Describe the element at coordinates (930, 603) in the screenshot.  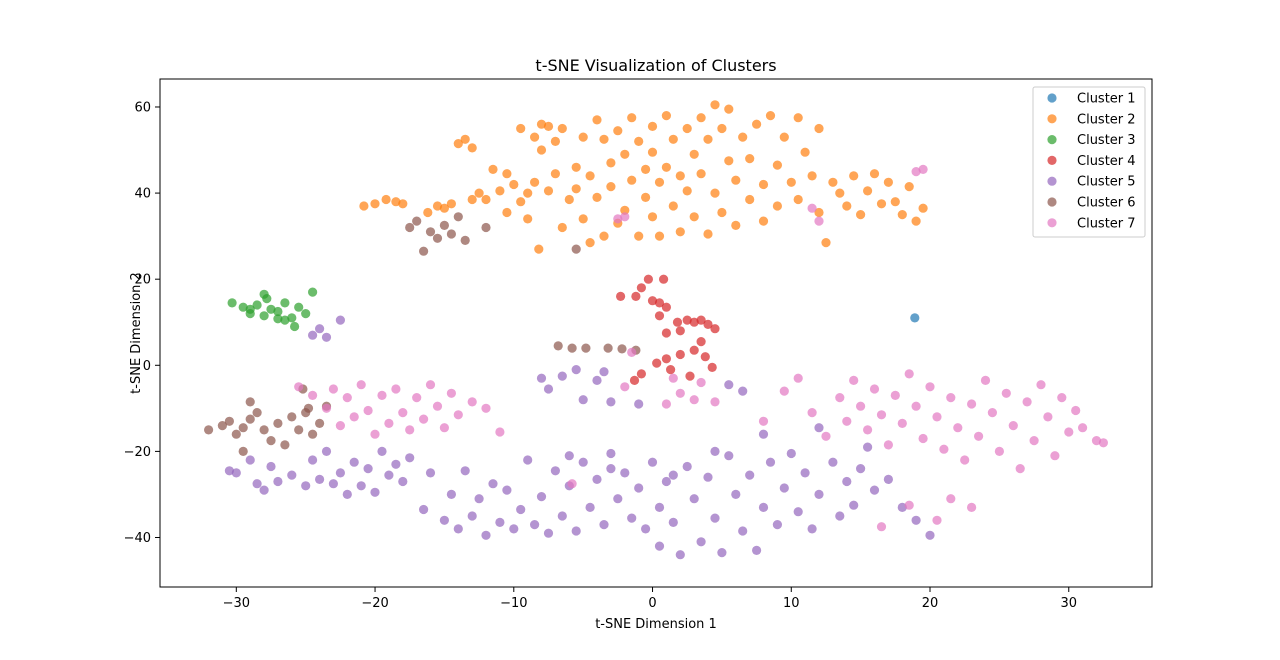
I see `x-tick-label: 20` at that location.